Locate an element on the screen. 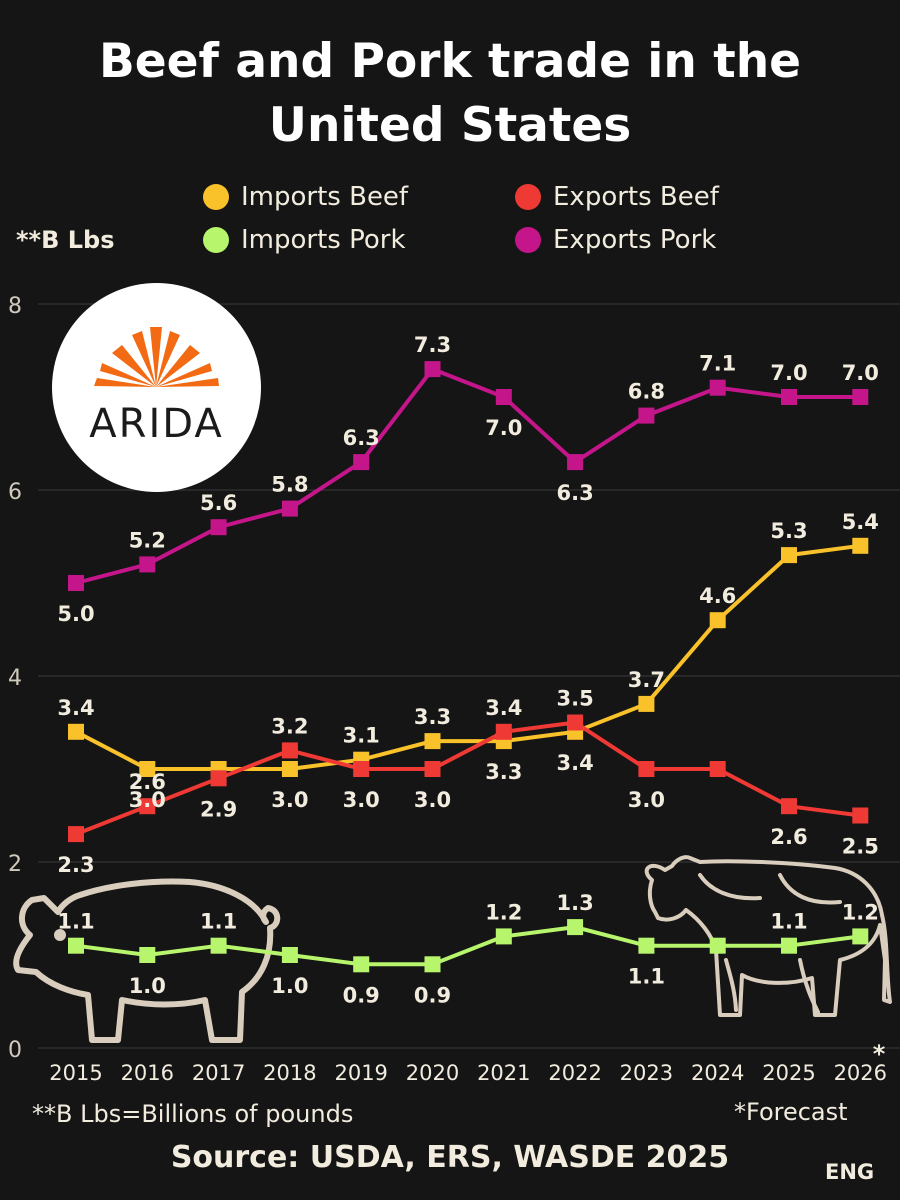  unit-footnote: **B Lbs=Billions of pounds is located at coordinates (193, 1114).